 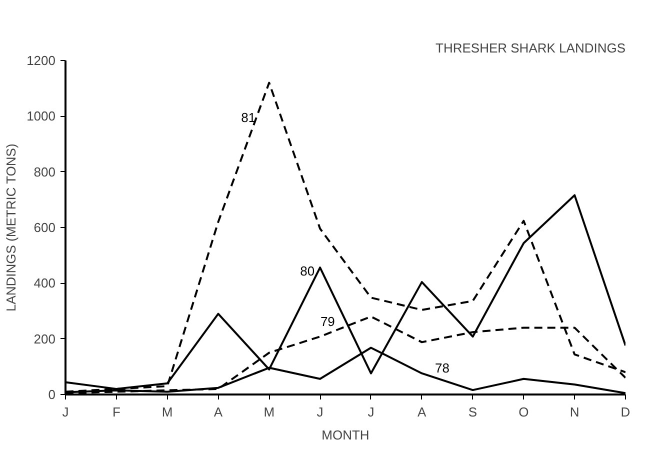 What do you see at coordinates (41, 116) in the screenshot?
I see `y-tick-label: 1000` at bounding box center [41, 116].